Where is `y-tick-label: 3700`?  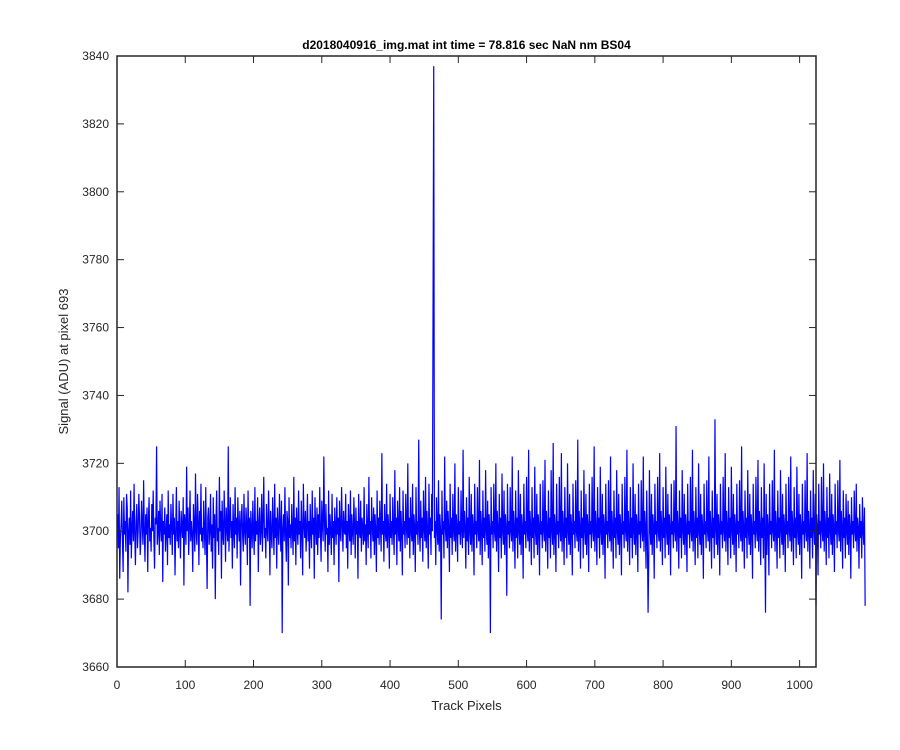 y-tick-label: 3700 is located at coordinates (95, 531).